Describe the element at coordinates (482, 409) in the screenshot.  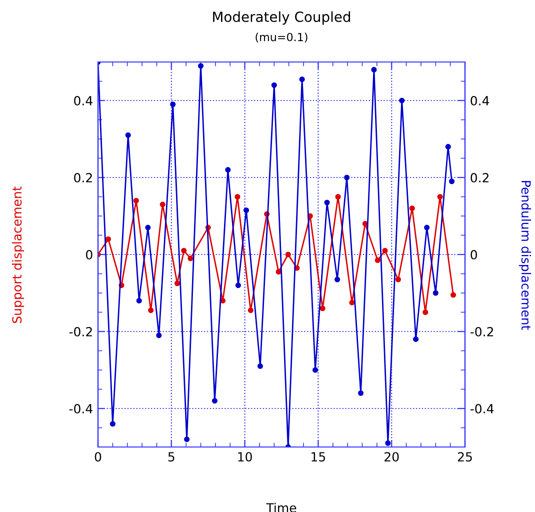
I see `y2-tick-label: -0.4` at that location.